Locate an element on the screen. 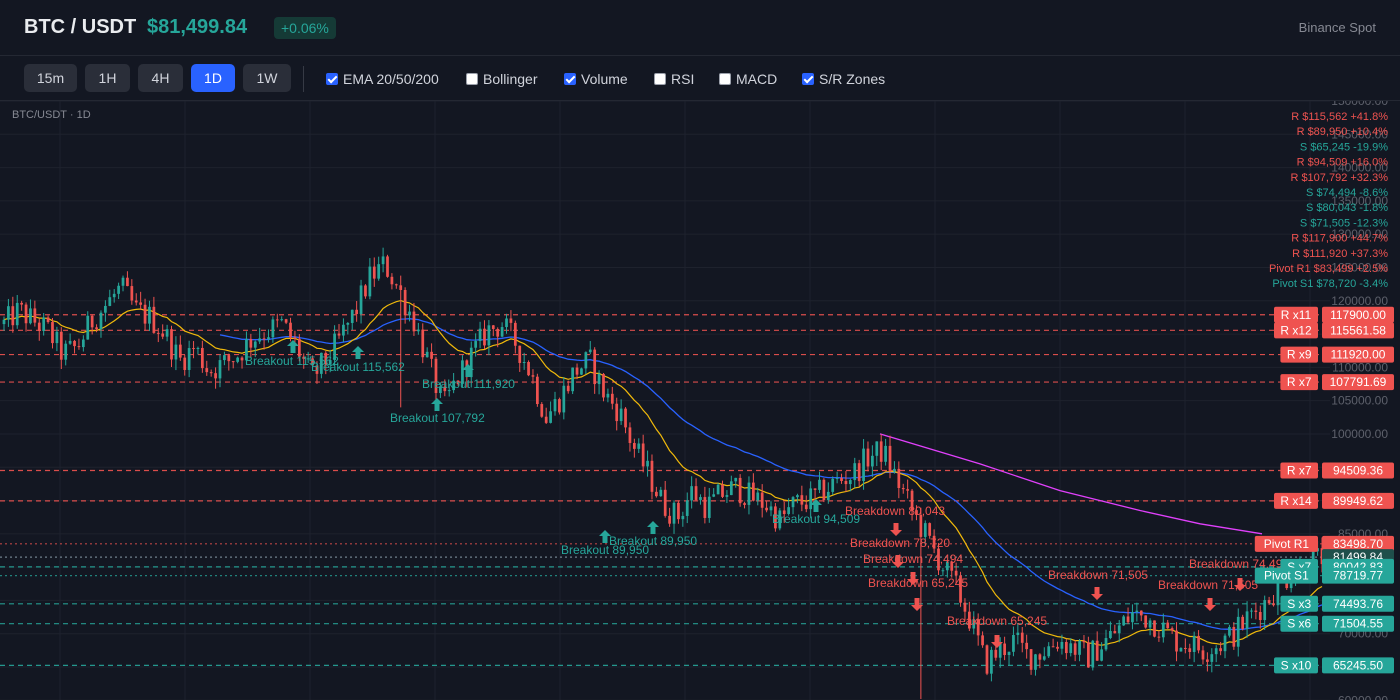  sr-tag-price-bg is located at coordinates (1358, 354).